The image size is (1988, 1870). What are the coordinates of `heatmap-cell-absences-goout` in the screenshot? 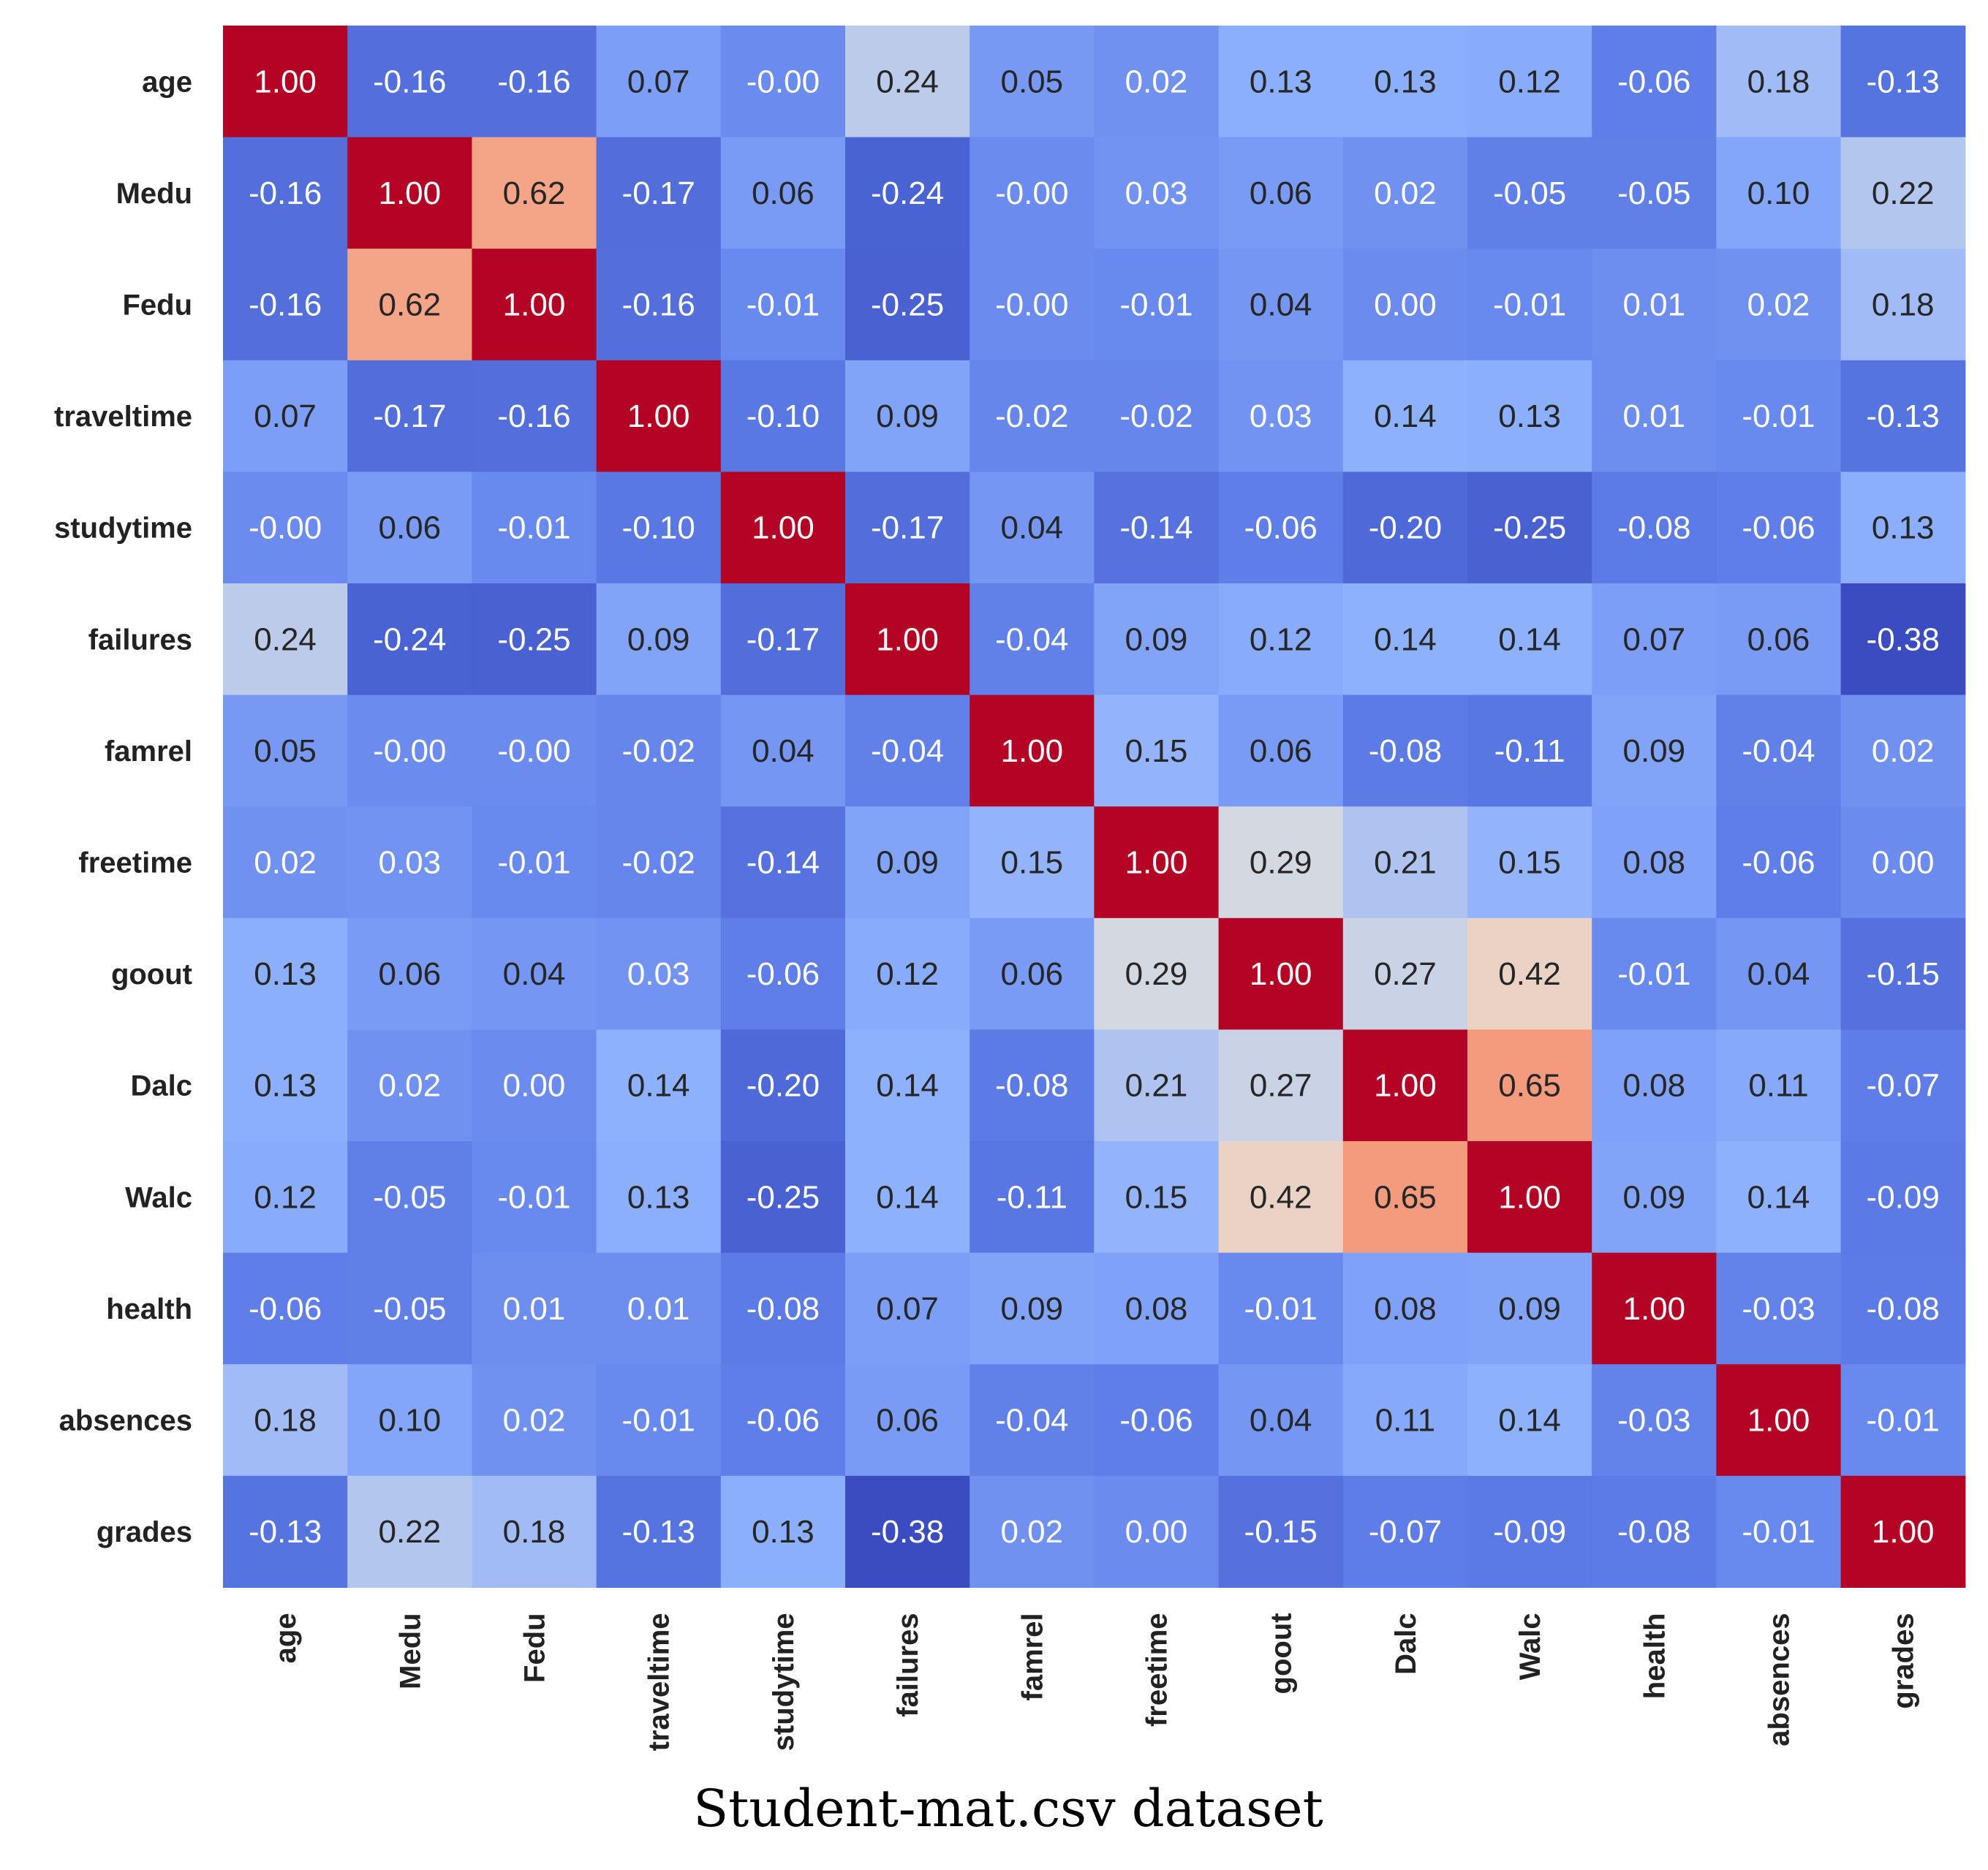 It's located at (1281, 1420).